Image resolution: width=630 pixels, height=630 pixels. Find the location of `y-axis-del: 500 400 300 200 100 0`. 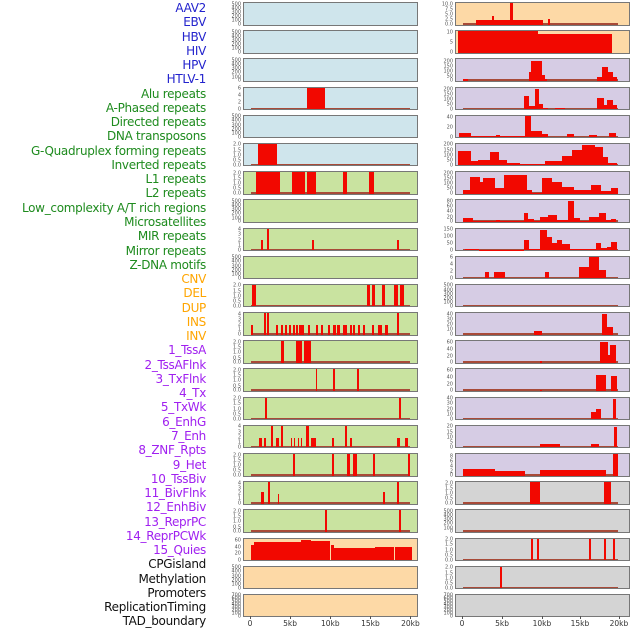

y-axis-del: 500 400 300 200 100 0 is located at coordinates (226, 578).